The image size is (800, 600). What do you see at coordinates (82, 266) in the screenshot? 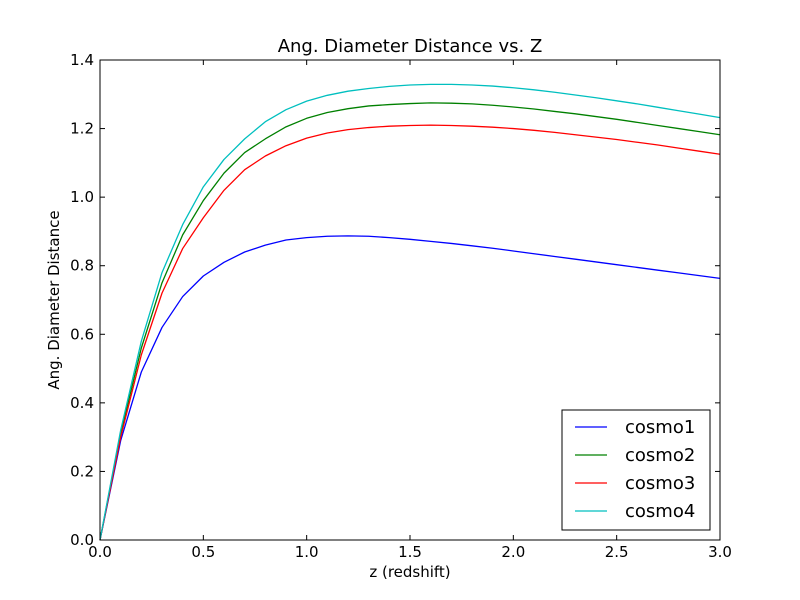
I see `y-tick-label: 0.8` at bounding box center [82, 266].